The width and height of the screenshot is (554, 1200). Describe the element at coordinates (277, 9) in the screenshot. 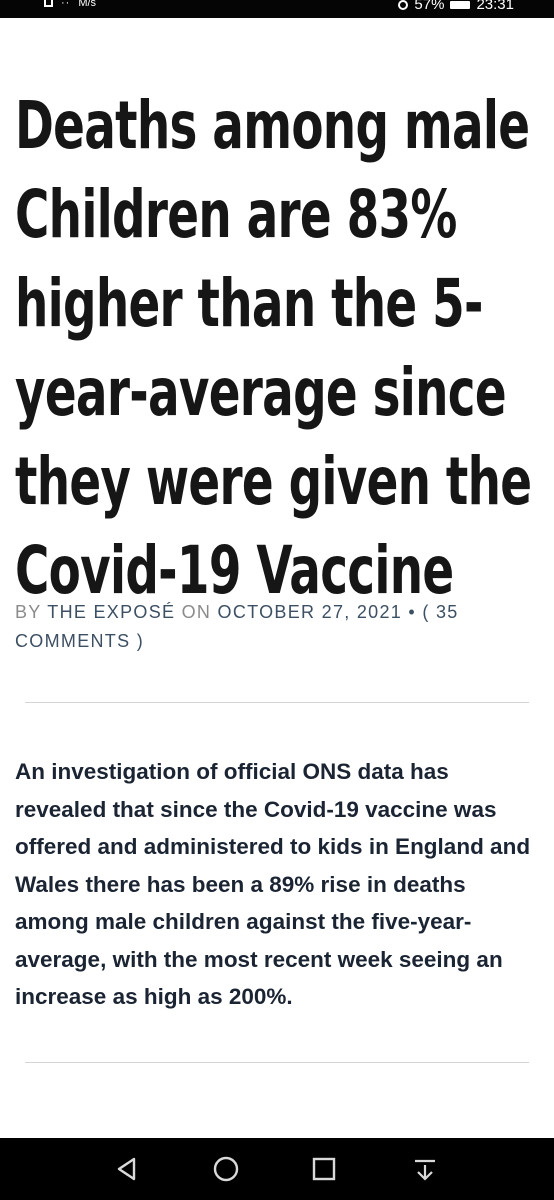

I see `status-bar: ·· M/s 57% 23:31` at that location.